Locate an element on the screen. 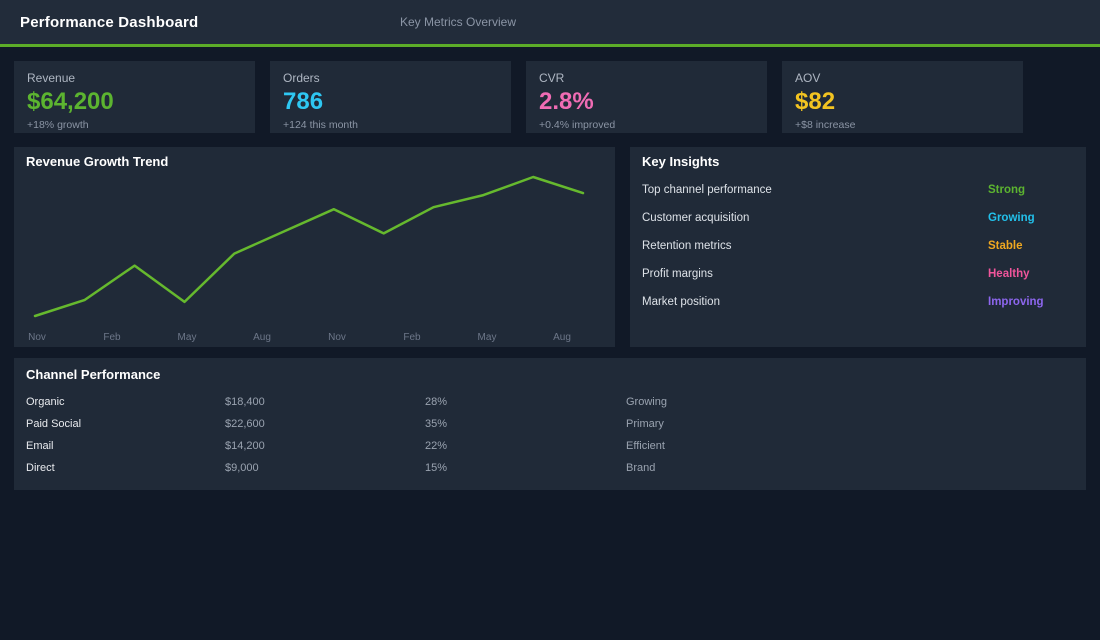 This screenshot has width=1100, height=640. page-subtitle: Key Metrics Overview is located at coordinates (458, 22).